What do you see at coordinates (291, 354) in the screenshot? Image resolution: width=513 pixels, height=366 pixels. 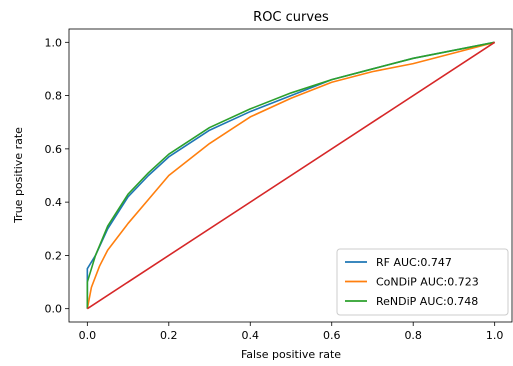 I see `x-axis-label: False positive rate` at bounding box center [291, 354].